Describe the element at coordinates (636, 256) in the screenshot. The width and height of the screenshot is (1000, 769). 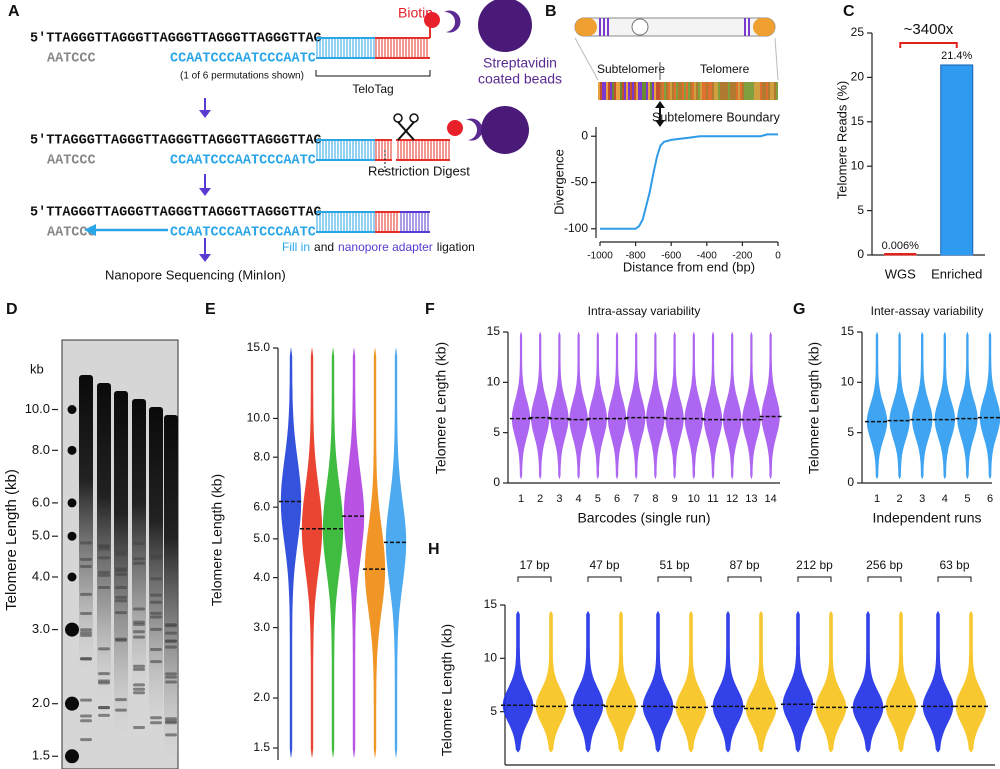
I see `x-tick-label: -800` at that location.